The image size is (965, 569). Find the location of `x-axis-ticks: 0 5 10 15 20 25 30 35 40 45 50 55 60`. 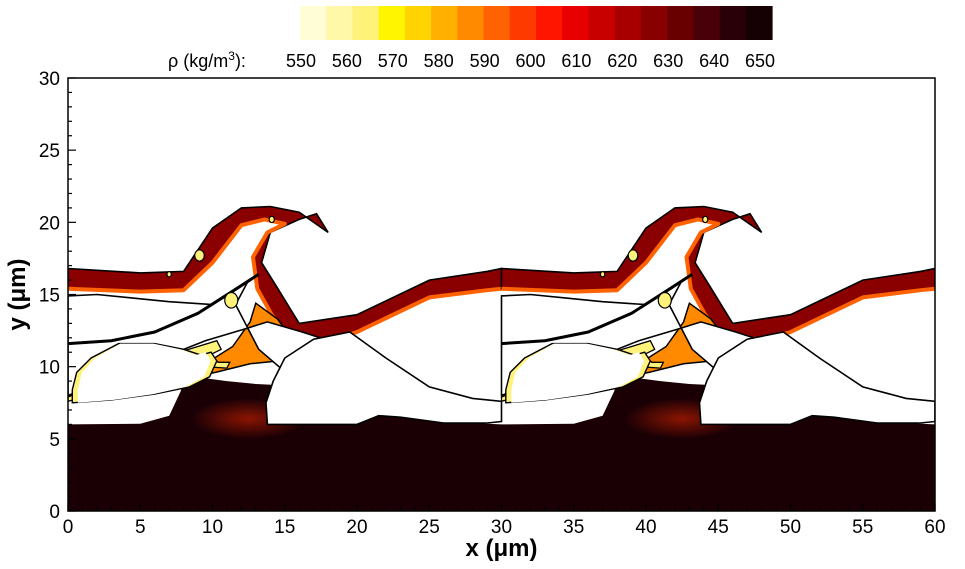

x-axis-ticks: 0 5 10 15 20 25 30 35 40 45 50 55 60 is located at coordinates (504, 520).